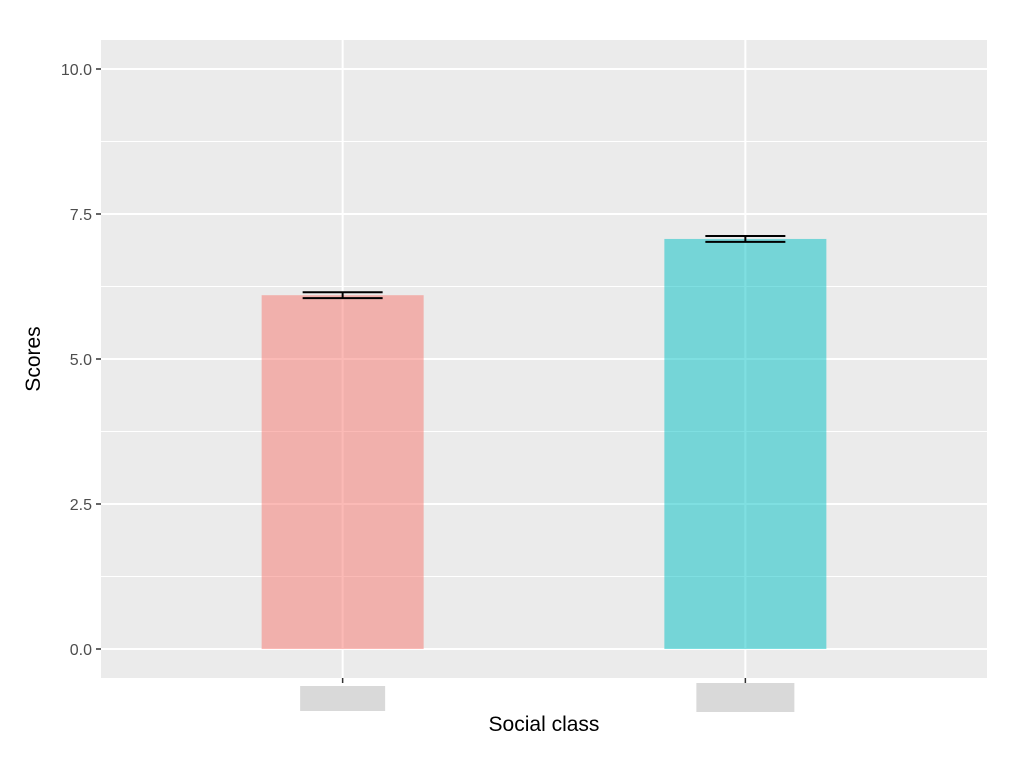  What do you see at coordinates (81, 505) in the screenshot?
I see `y-tick-label: 2.5` at bounding box center [81, 505].